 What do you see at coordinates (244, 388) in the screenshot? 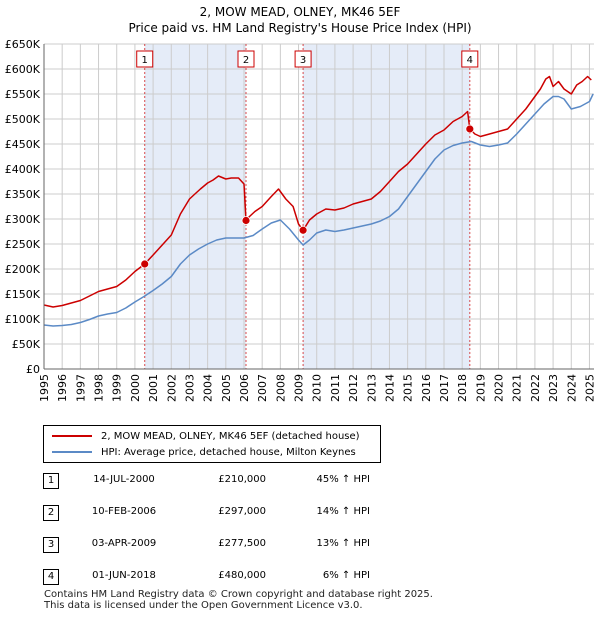
I see `x-tick-label: 2006` at bounding box center [244, 388].